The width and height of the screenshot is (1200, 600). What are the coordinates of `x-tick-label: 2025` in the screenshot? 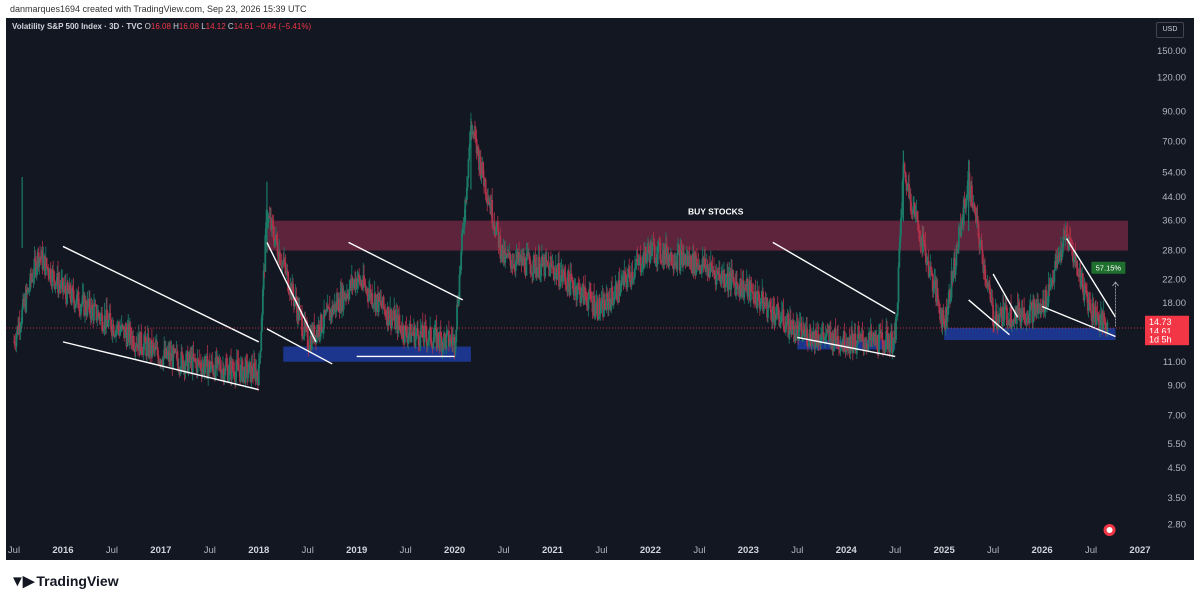 It's located at (945, 550).